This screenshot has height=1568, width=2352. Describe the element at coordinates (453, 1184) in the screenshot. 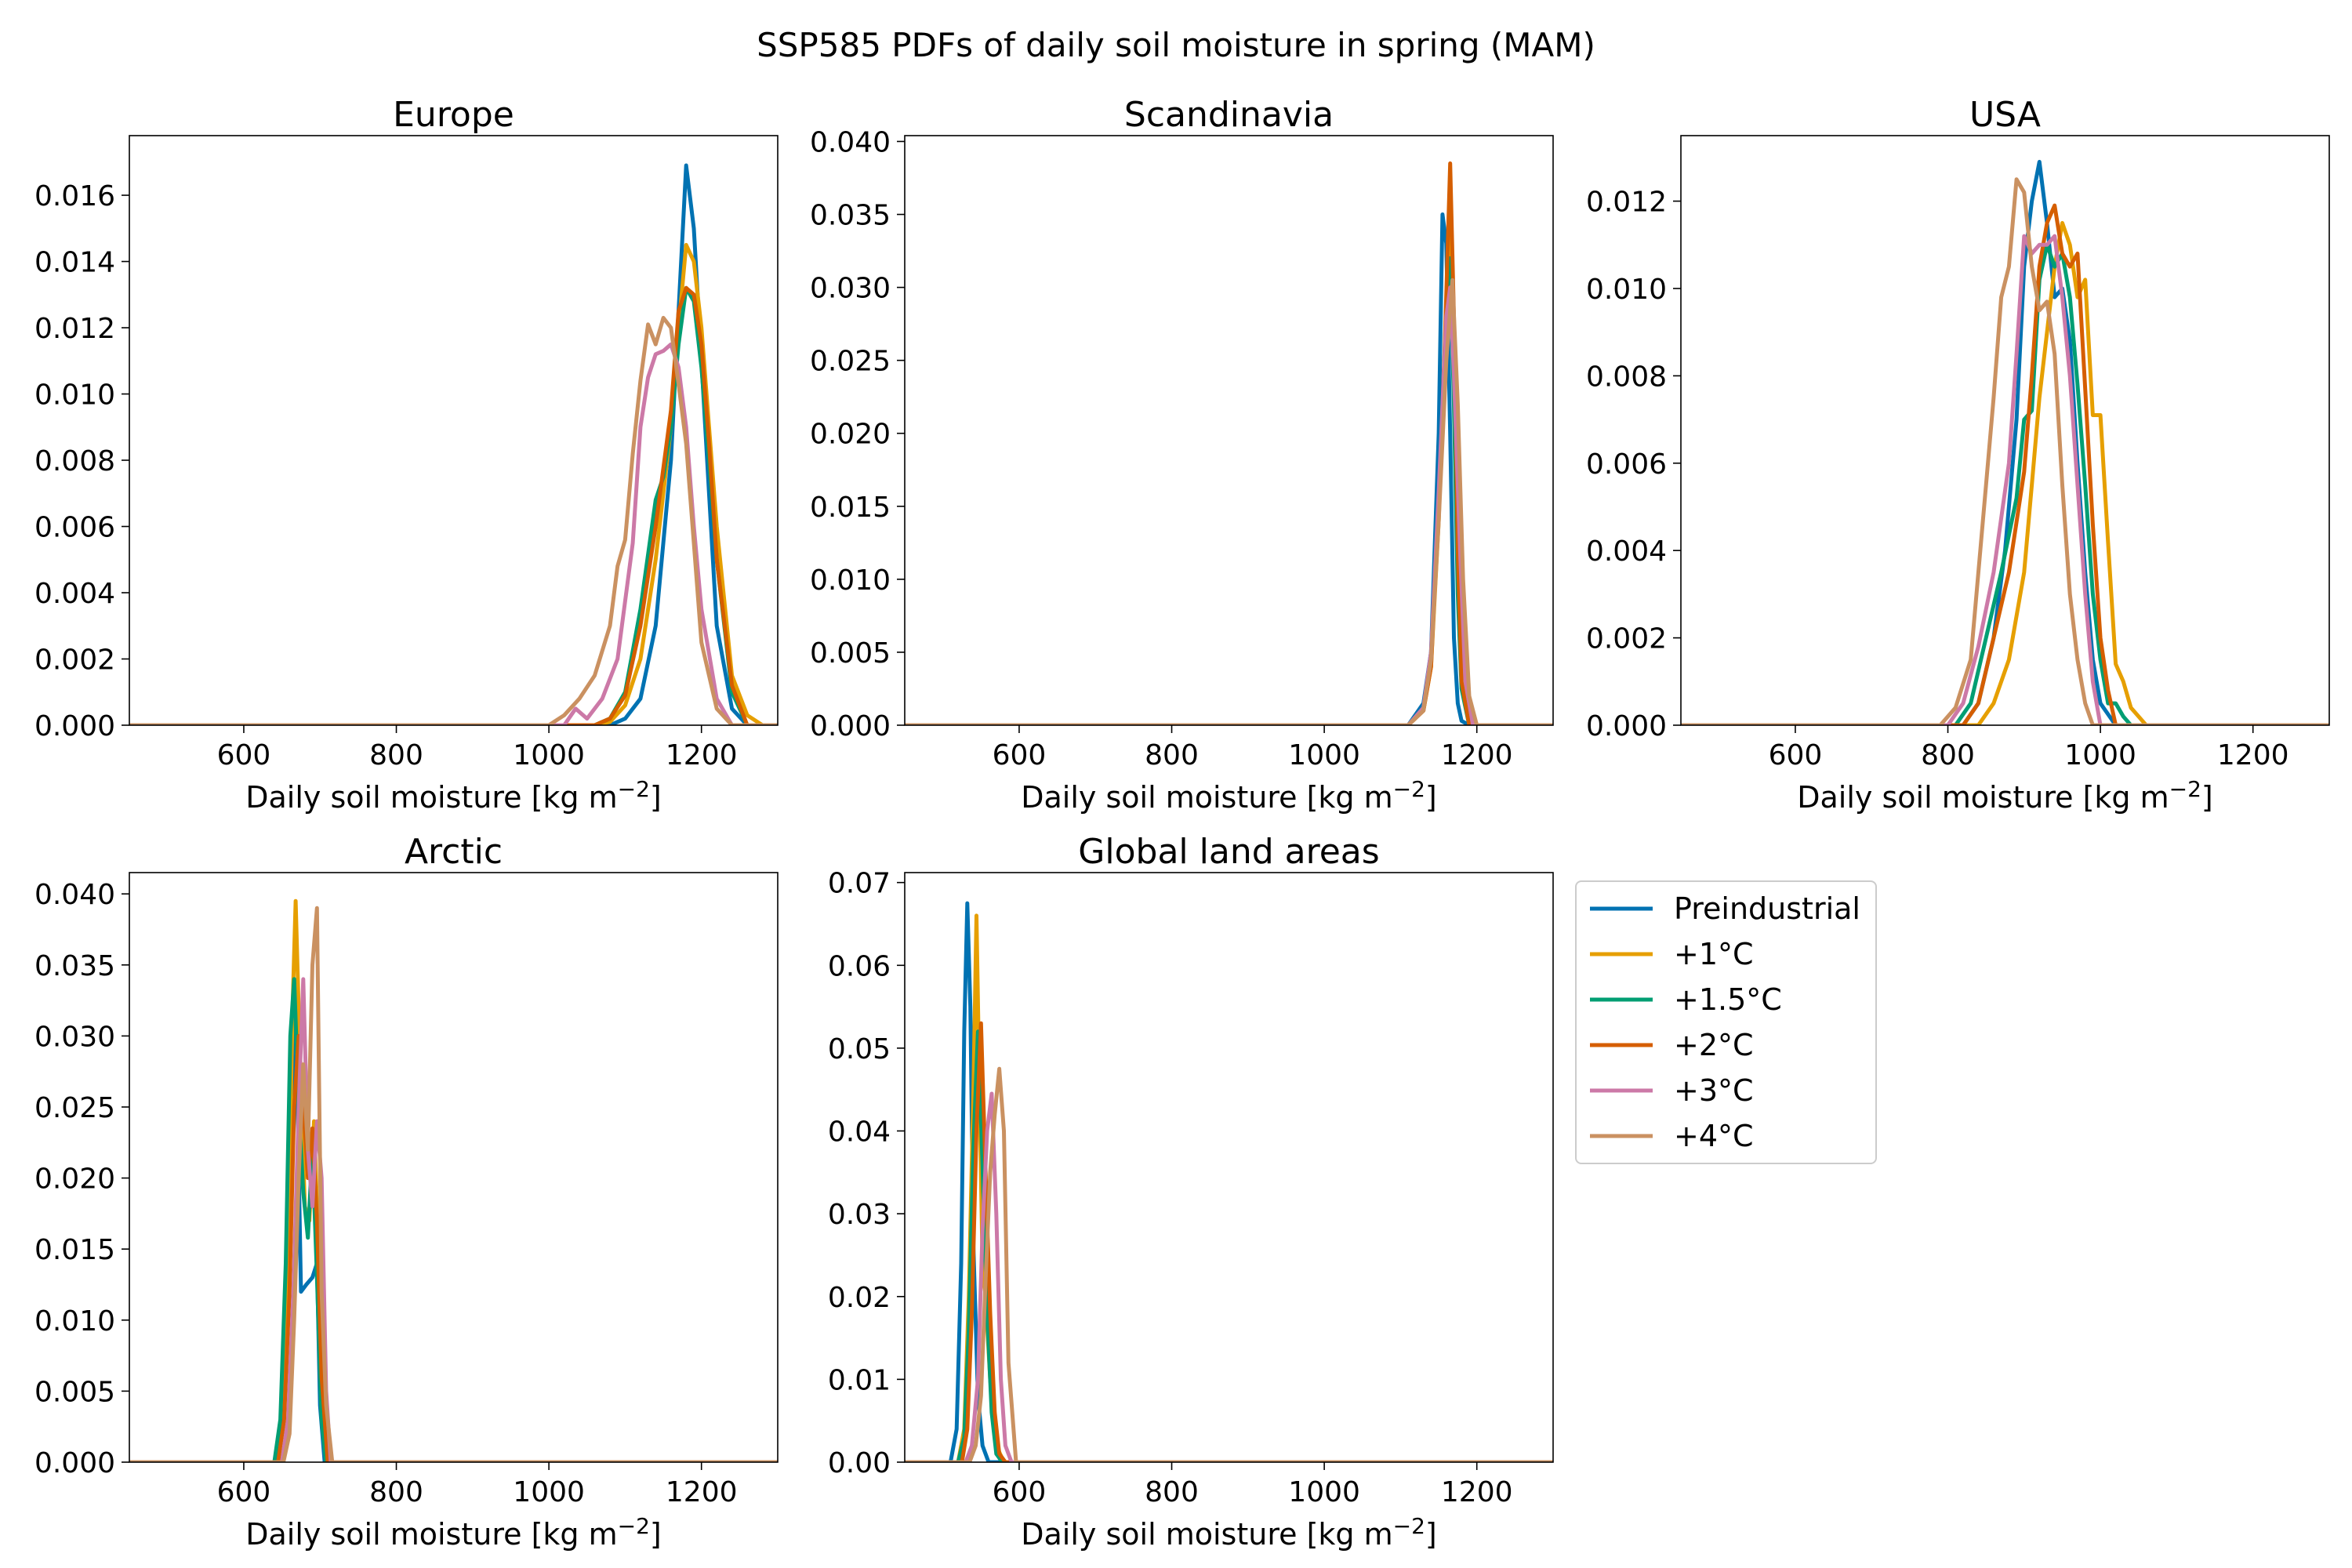

I see `panel-arctic-line-4-c` at that location.